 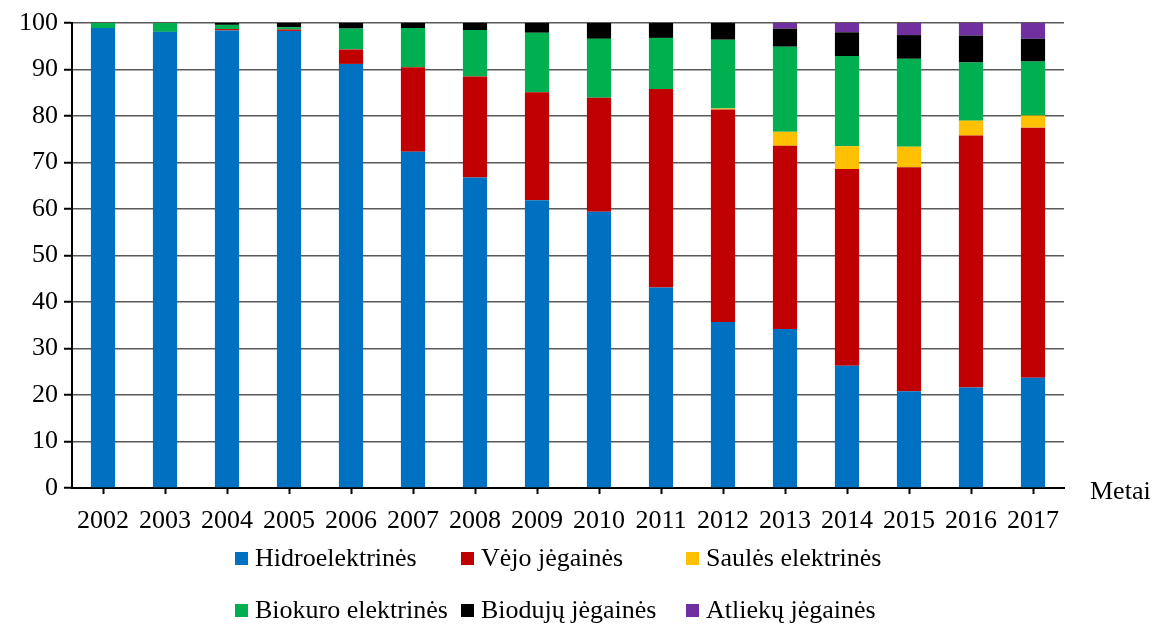 I want to click on y-tick-label: 100, so click(x=38, y=21).